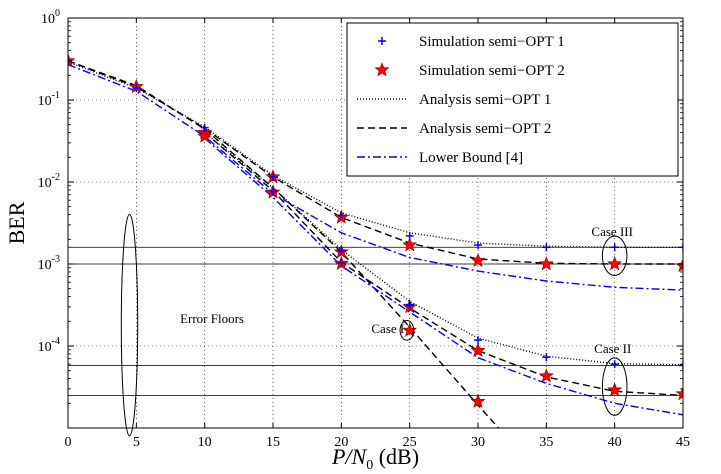 The width and height of the screenshot is (721, 474). Describe the element at coordinates (212, 318) in the screenshot. I see `annotation-label: Error Floors` at that location.